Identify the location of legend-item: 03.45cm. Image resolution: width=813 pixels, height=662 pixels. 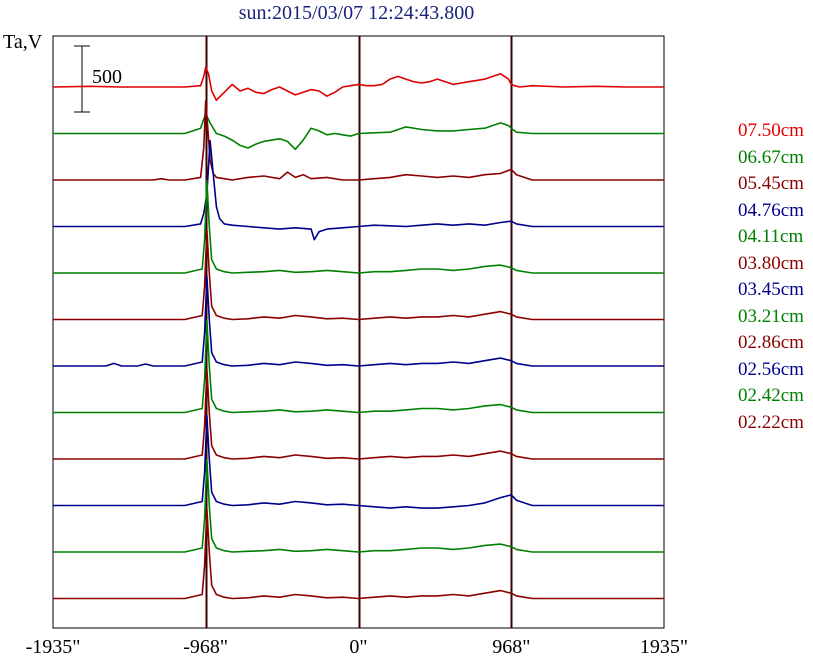
(771, 289).